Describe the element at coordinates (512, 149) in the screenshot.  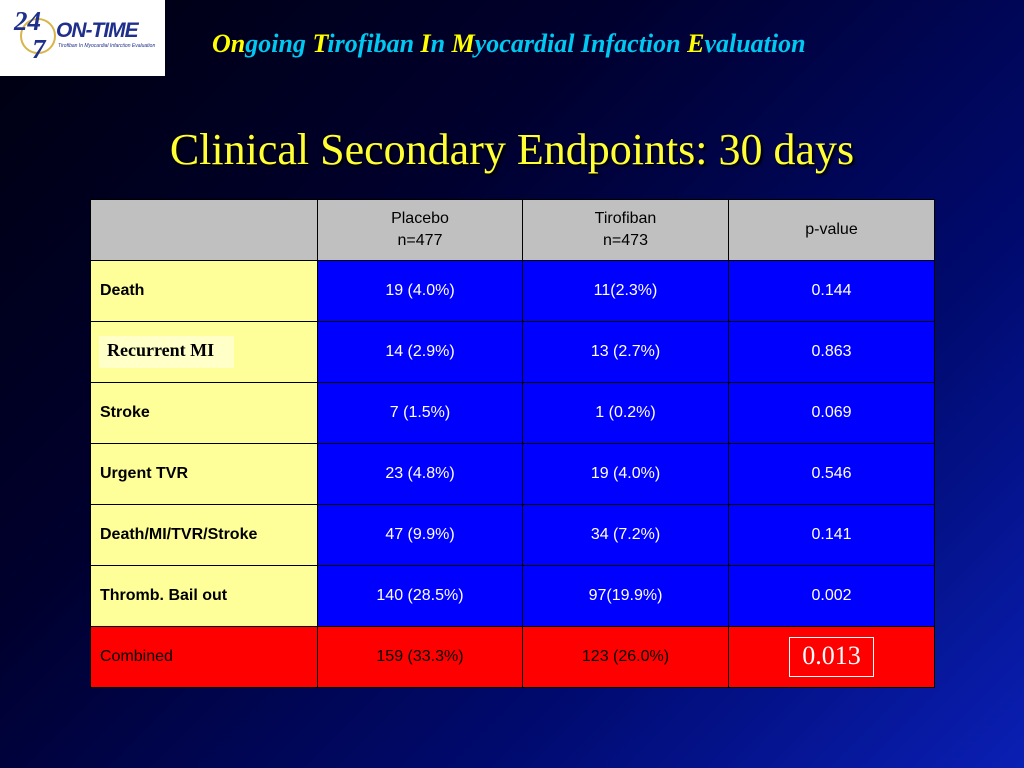
I see `slide-title: Clinical Secondary Endpoints: 30 days` at that location.